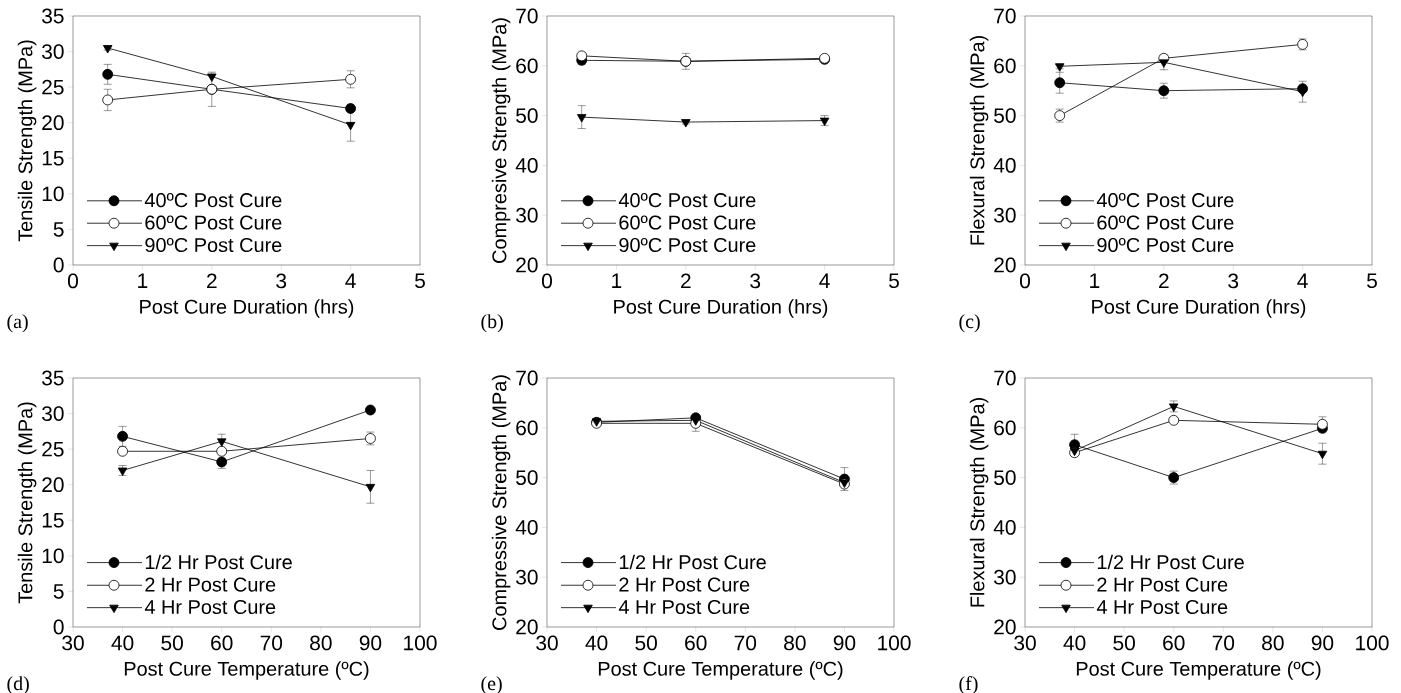 The width and height of the screenshot is (1401, 693). Describe the element at coordinates (27, 503) in the screenshot. I see `y-axis-title: Tensile Strength (MPa)` at that location.